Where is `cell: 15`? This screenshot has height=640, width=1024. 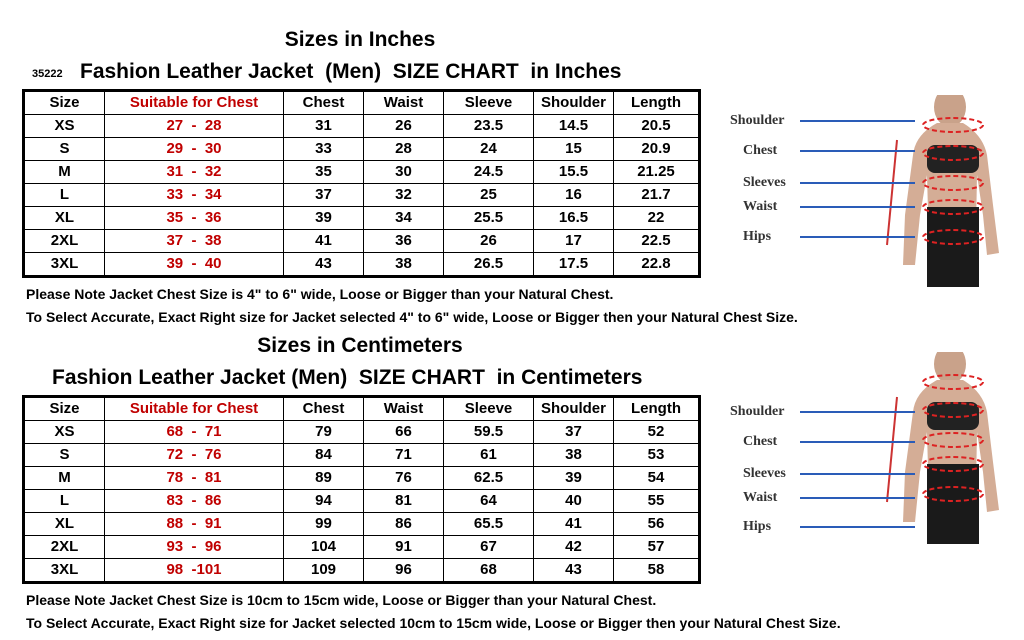
cell: 15 is located at coordinates (573, 149).